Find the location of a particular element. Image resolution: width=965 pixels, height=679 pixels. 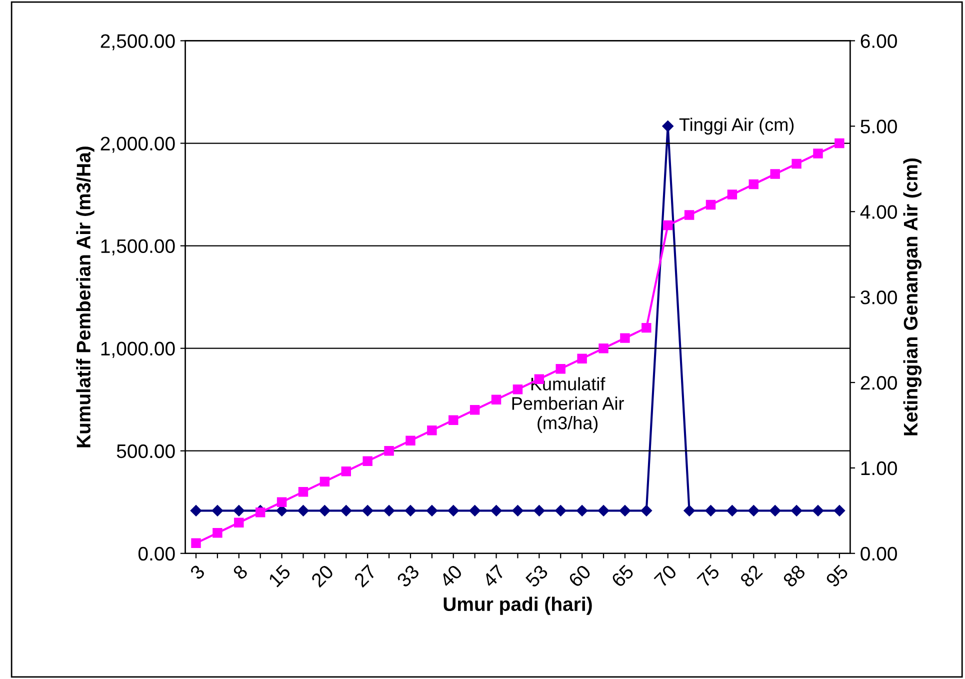

y2-tick-label: 4.00 is located at coordinates (878, 212).